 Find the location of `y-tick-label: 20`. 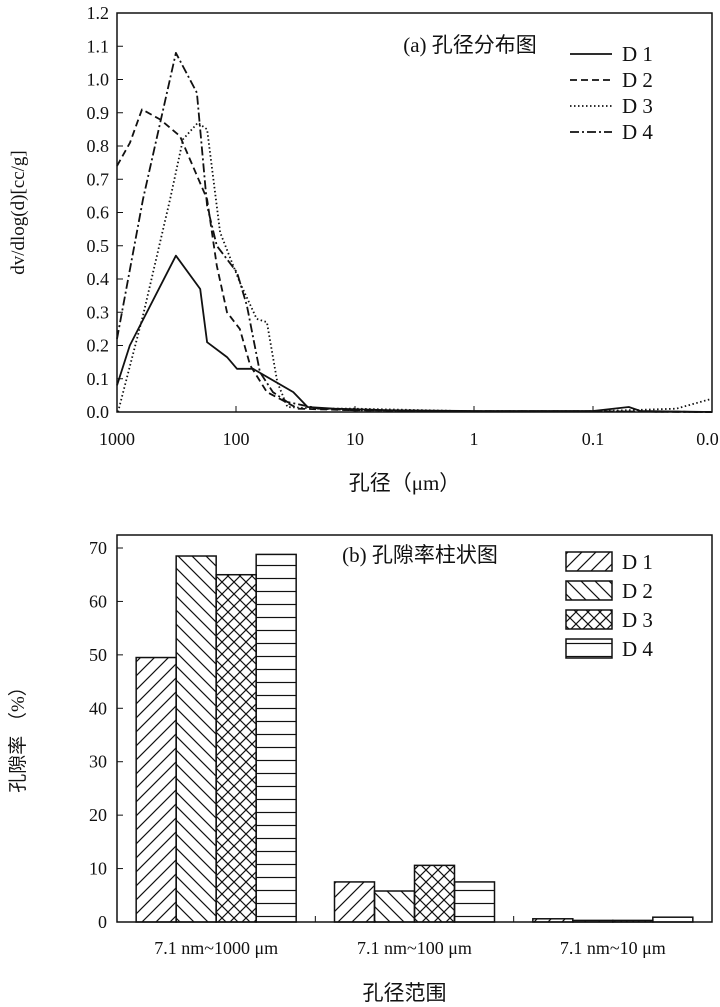

y-tick-label: 20 is located at coordinates (98, 815).